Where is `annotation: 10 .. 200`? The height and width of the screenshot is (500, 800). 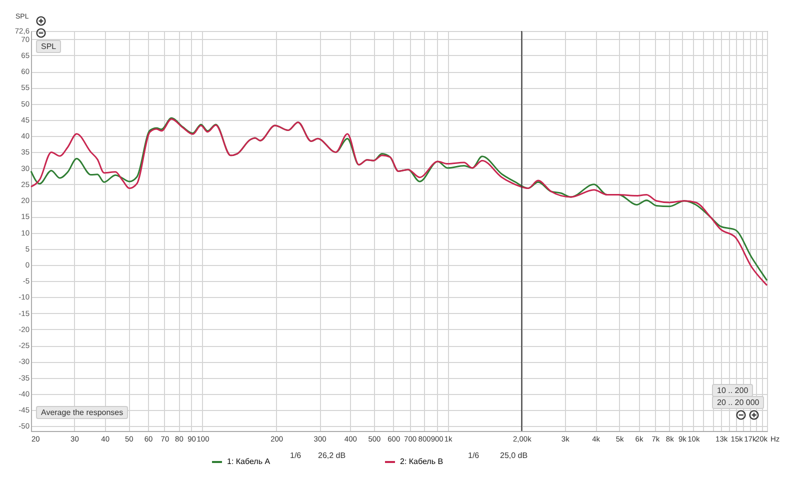 annotation: 10 .. 200 is located at coordinates (733, 390).